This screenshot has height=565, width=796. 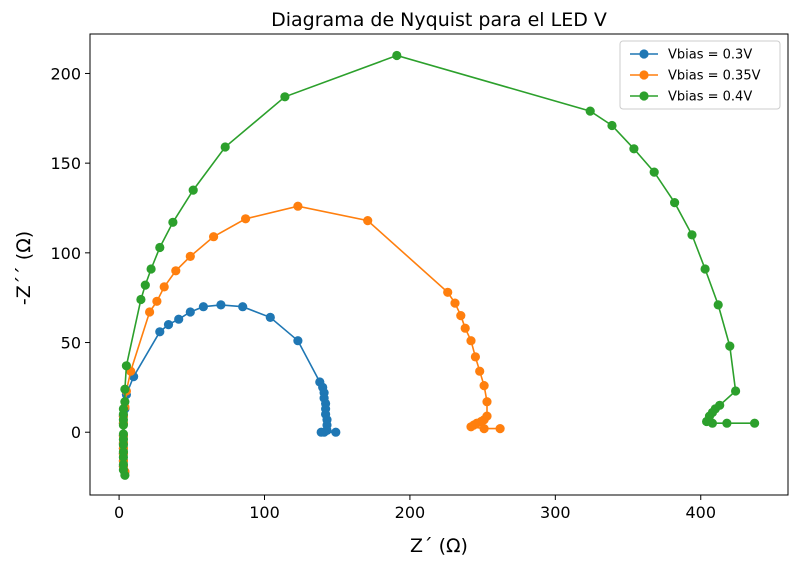 What do you see at coordinates (410, 512) in the screenshot?
I see `x-tick-label: 200` at bounding box center [410, 512].